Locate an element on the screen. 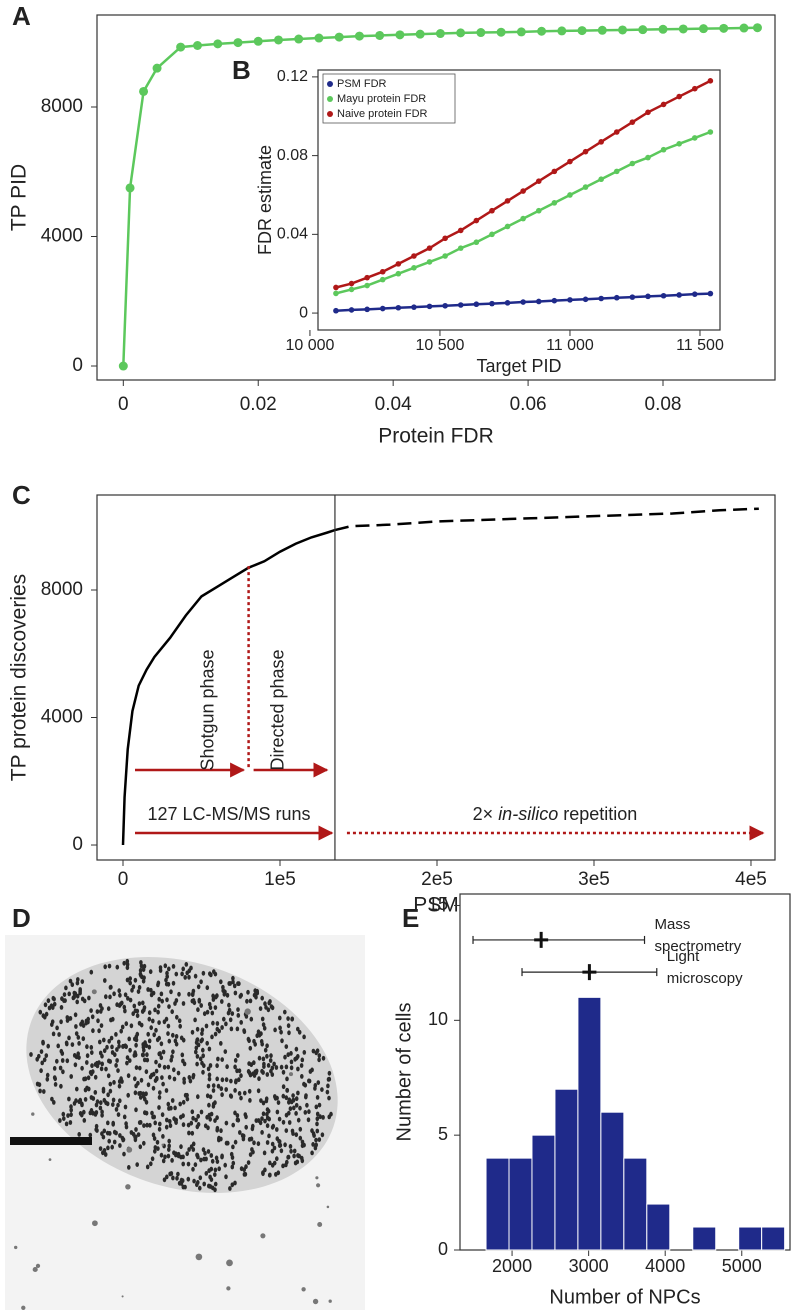 This screenshot has width=795, height=1315. annotation: Shotgun phase is located at coordinates (207, 709).